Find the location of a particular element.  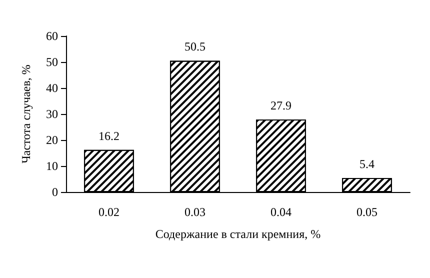

y-tick-label: 30 is located at coordinates (52, 114).